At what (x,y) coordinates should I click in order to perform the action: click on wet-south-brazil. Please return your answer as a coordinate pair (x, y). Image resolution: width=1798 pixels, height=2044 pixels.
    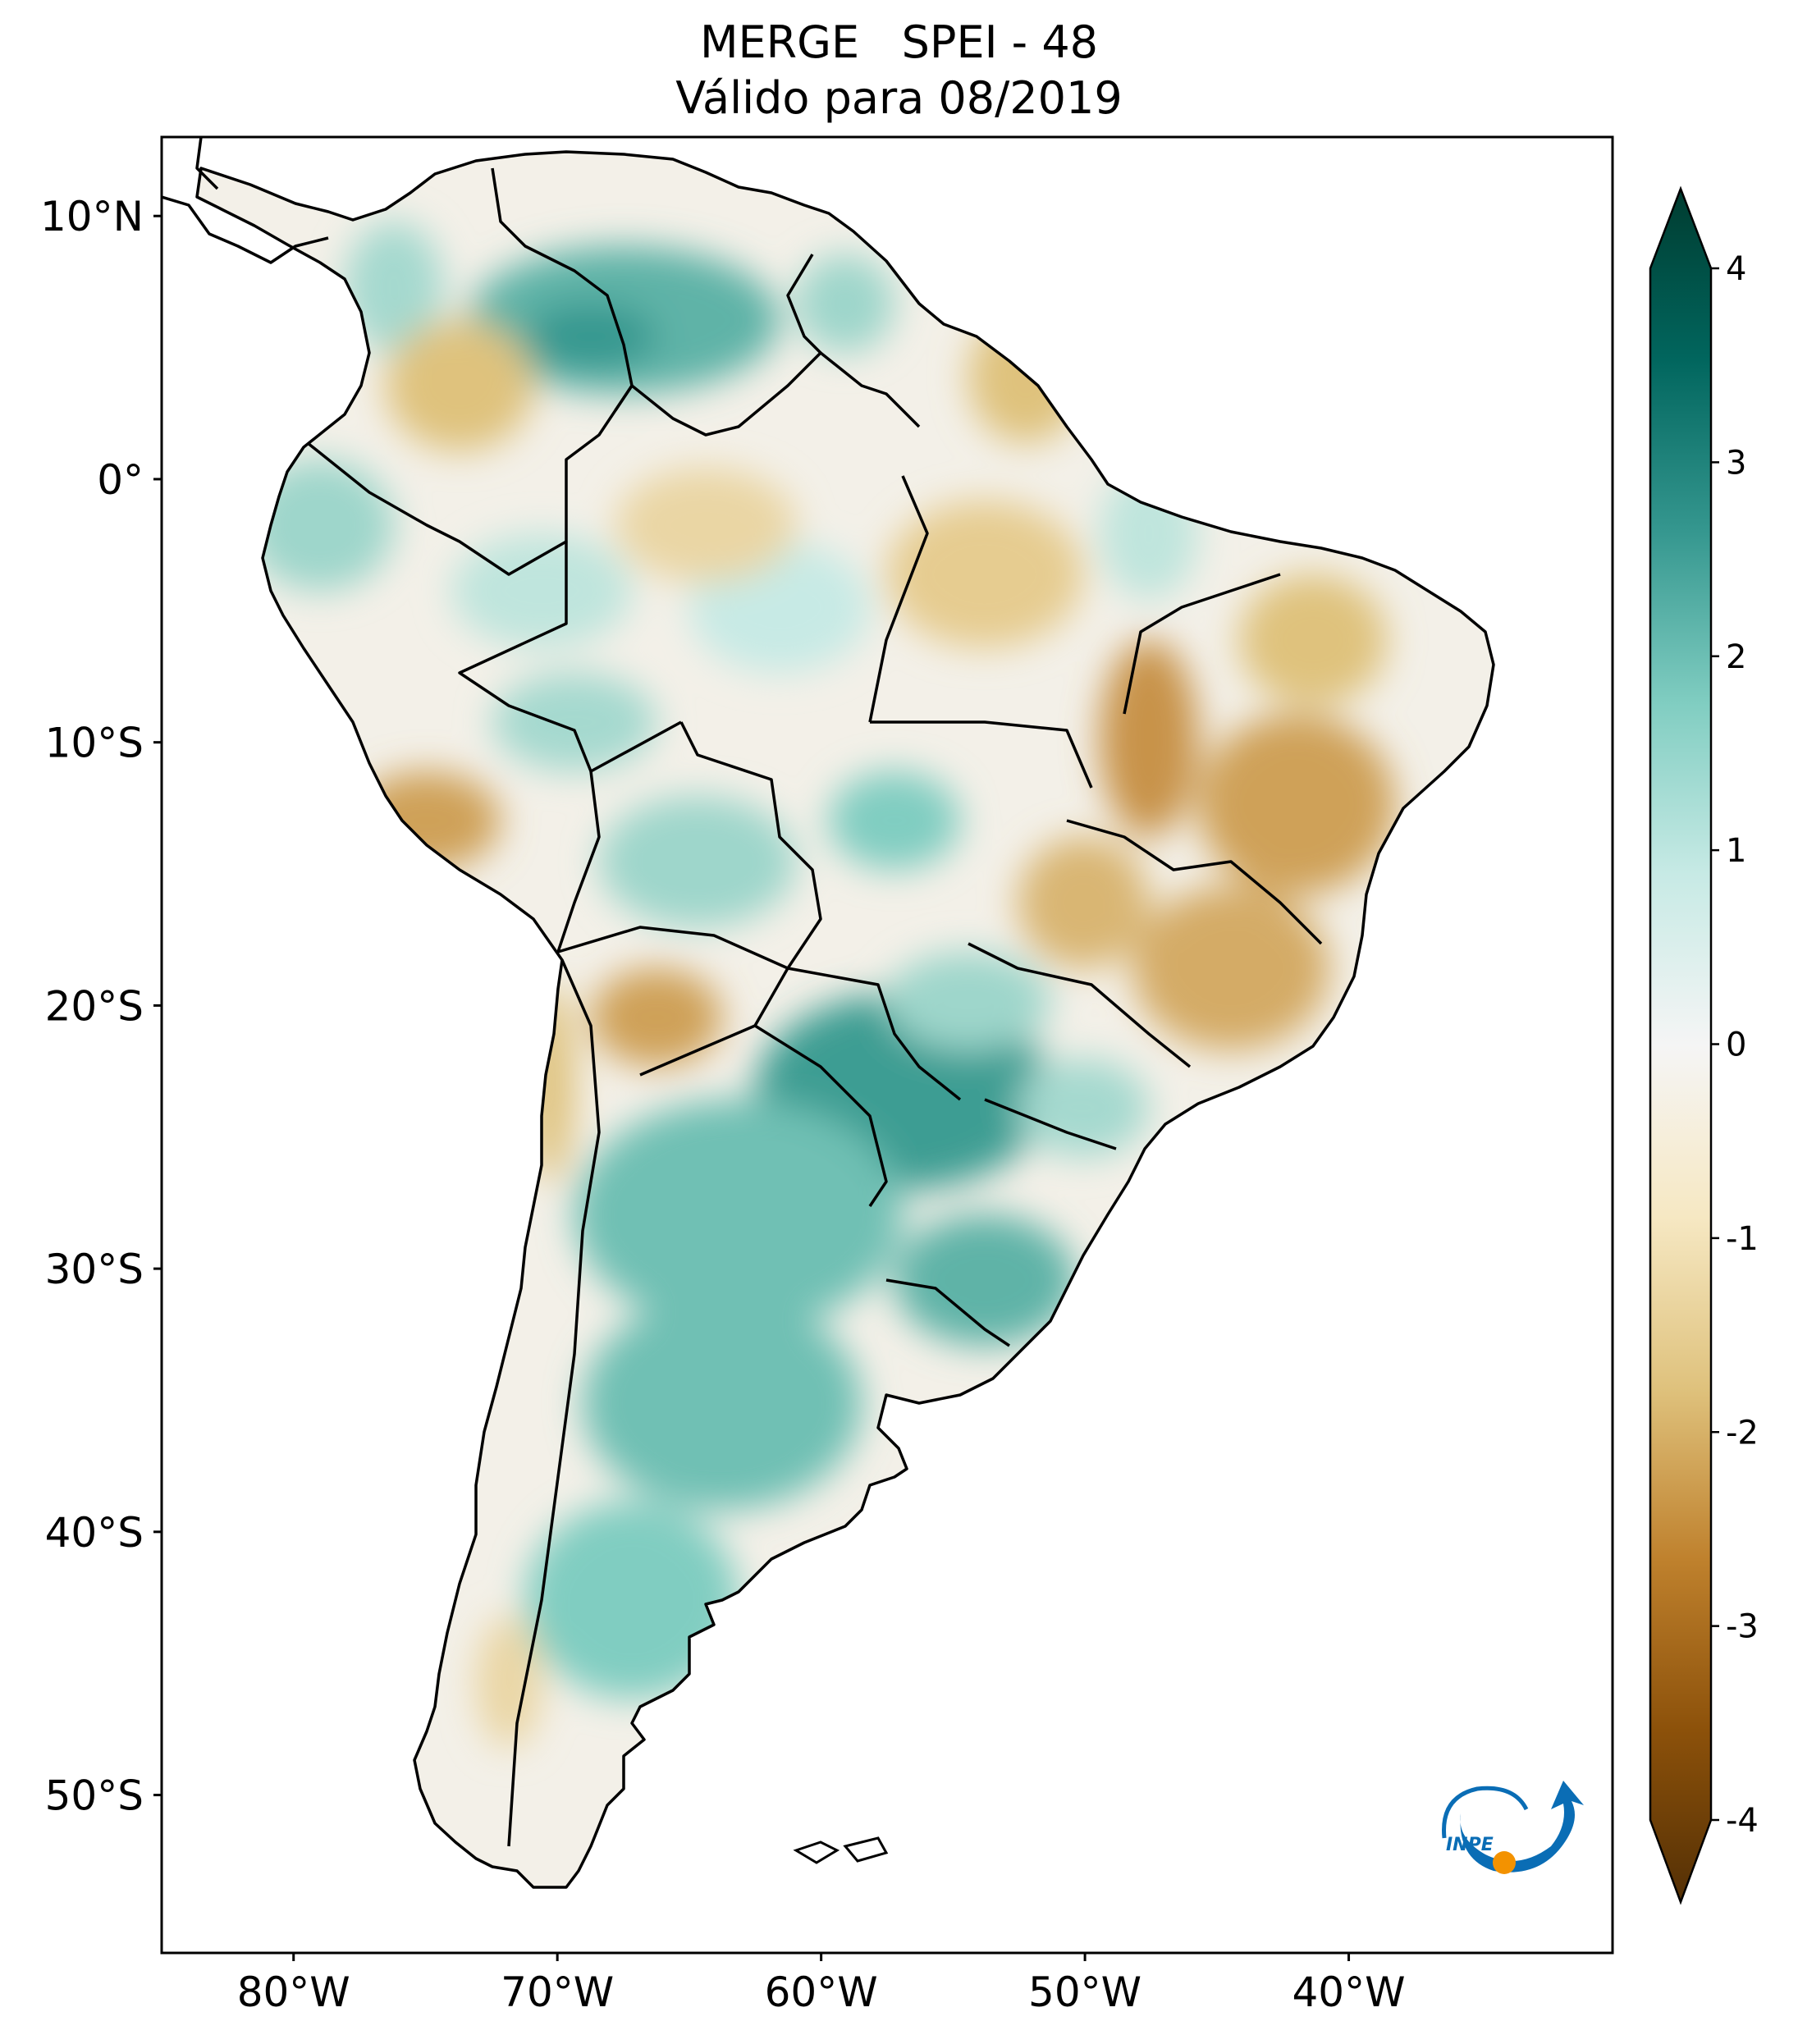
    Looking at the image, I should click on (1083, 1108).